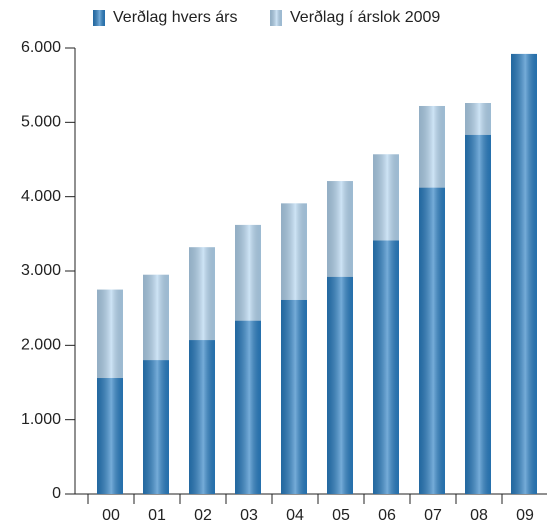  I want to click on legend-label: Verðlag í árslok 2009, so click(365, 17).